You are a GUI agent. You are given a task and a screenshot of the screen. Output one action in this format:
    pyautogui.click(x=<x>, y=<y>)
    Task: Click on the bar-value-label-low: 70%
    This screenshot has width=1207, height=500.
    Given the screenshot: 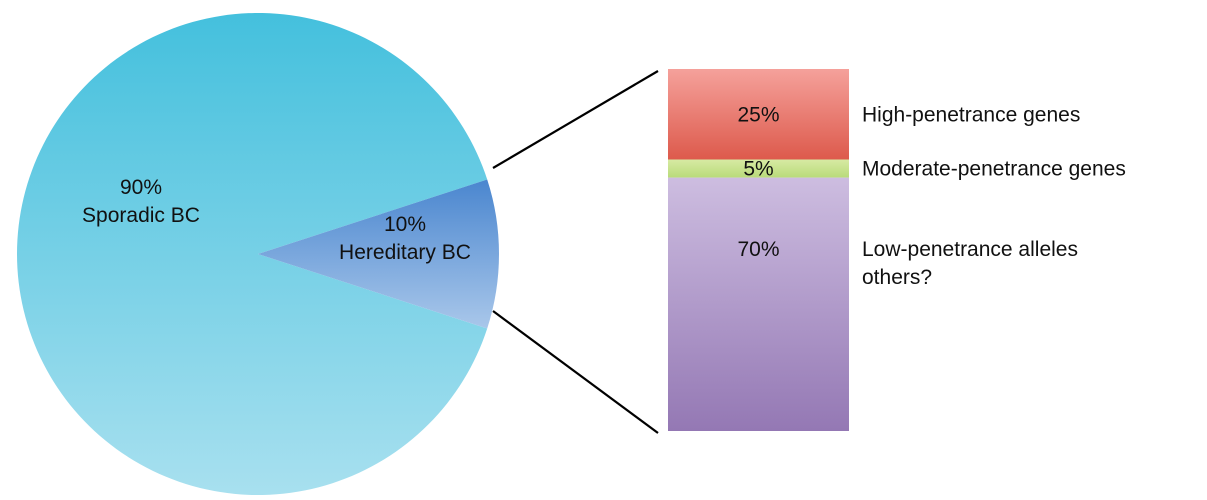 What is the action you would take?
    pyautogui.click(x=758, y=249)
    